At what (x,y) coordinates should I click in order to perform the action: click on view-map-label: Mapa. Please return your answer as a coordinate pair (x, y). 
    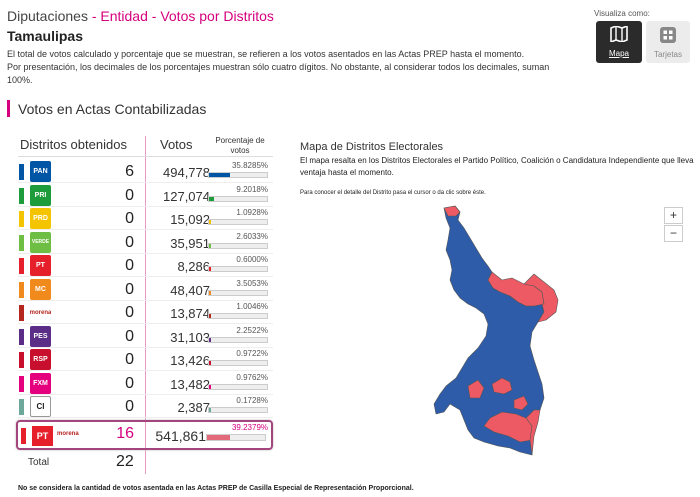
    Looking at the image, I should click on (618, 53).